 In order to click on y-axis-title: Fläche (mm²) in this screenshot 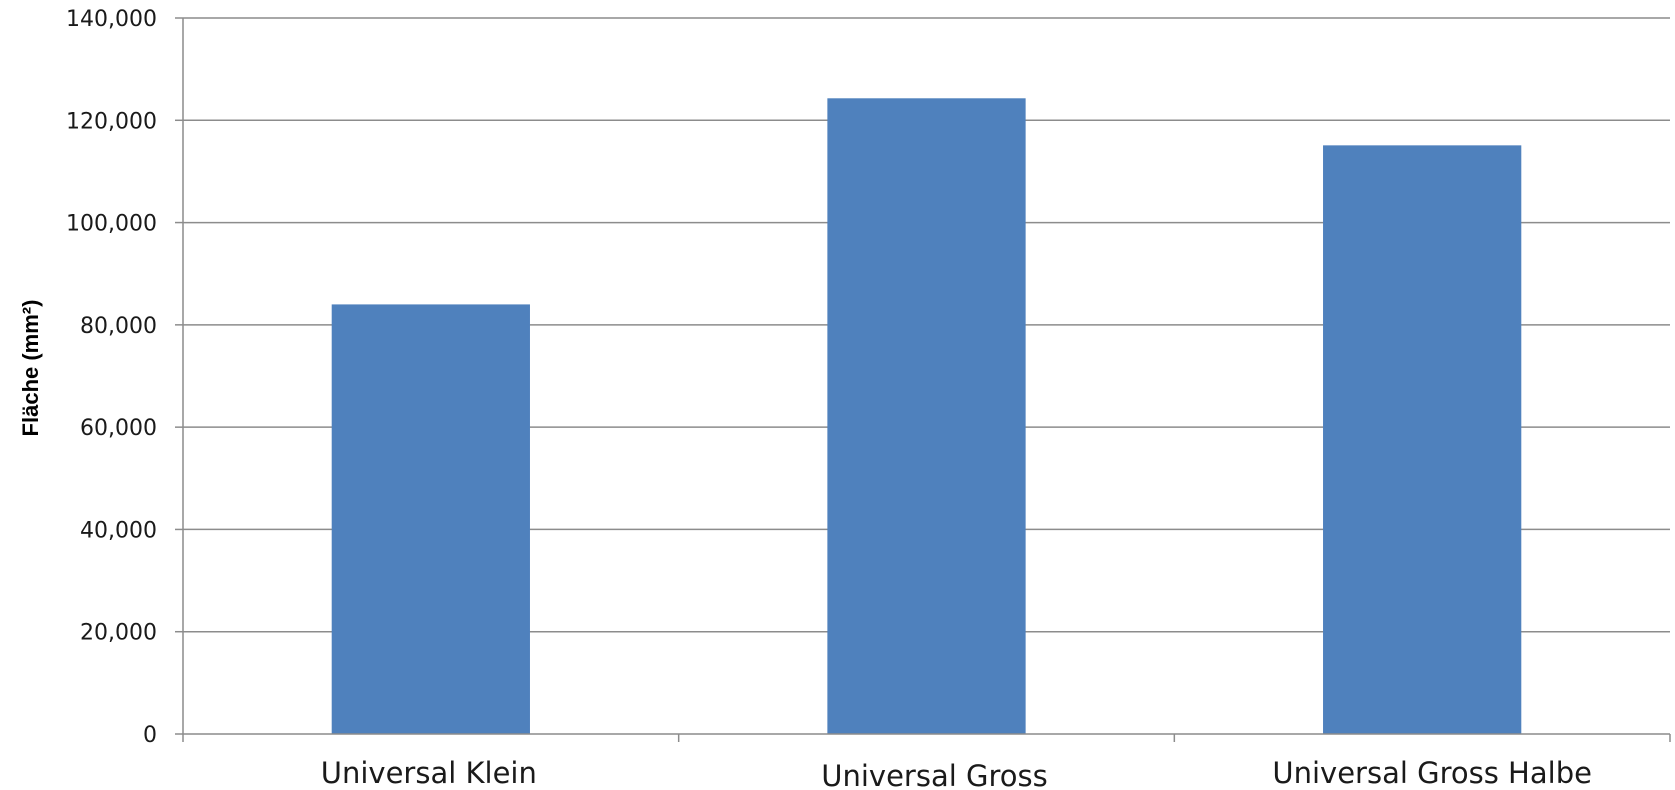, I will do `click(30, 368)`.